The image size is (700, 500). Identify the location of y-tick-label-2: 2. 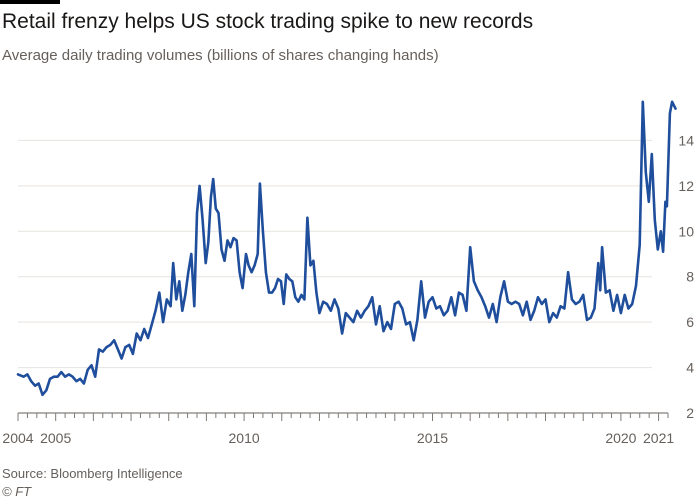
(690, 413).